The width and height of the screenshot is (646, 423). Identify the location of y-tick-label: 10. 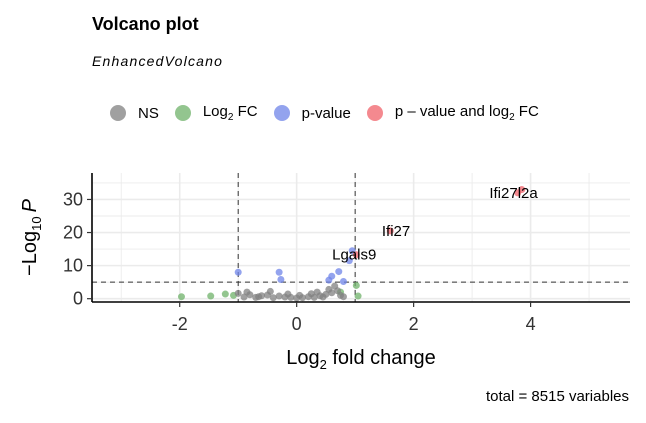
(73, 266).